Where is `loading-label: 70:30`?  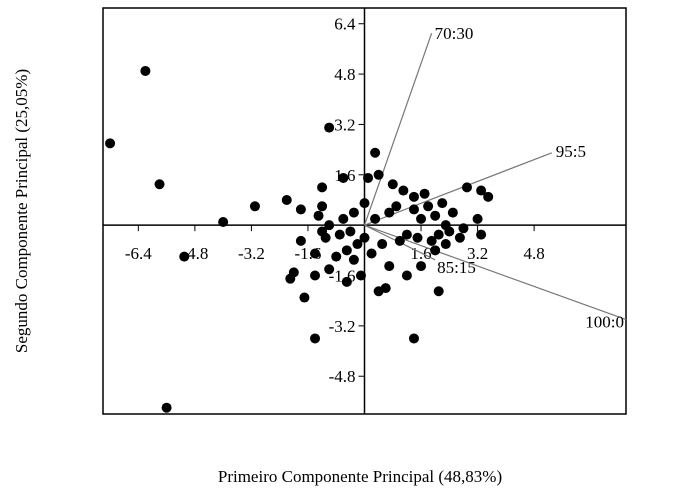 loading-label: 70:30 is located at coordinates (454, 33).